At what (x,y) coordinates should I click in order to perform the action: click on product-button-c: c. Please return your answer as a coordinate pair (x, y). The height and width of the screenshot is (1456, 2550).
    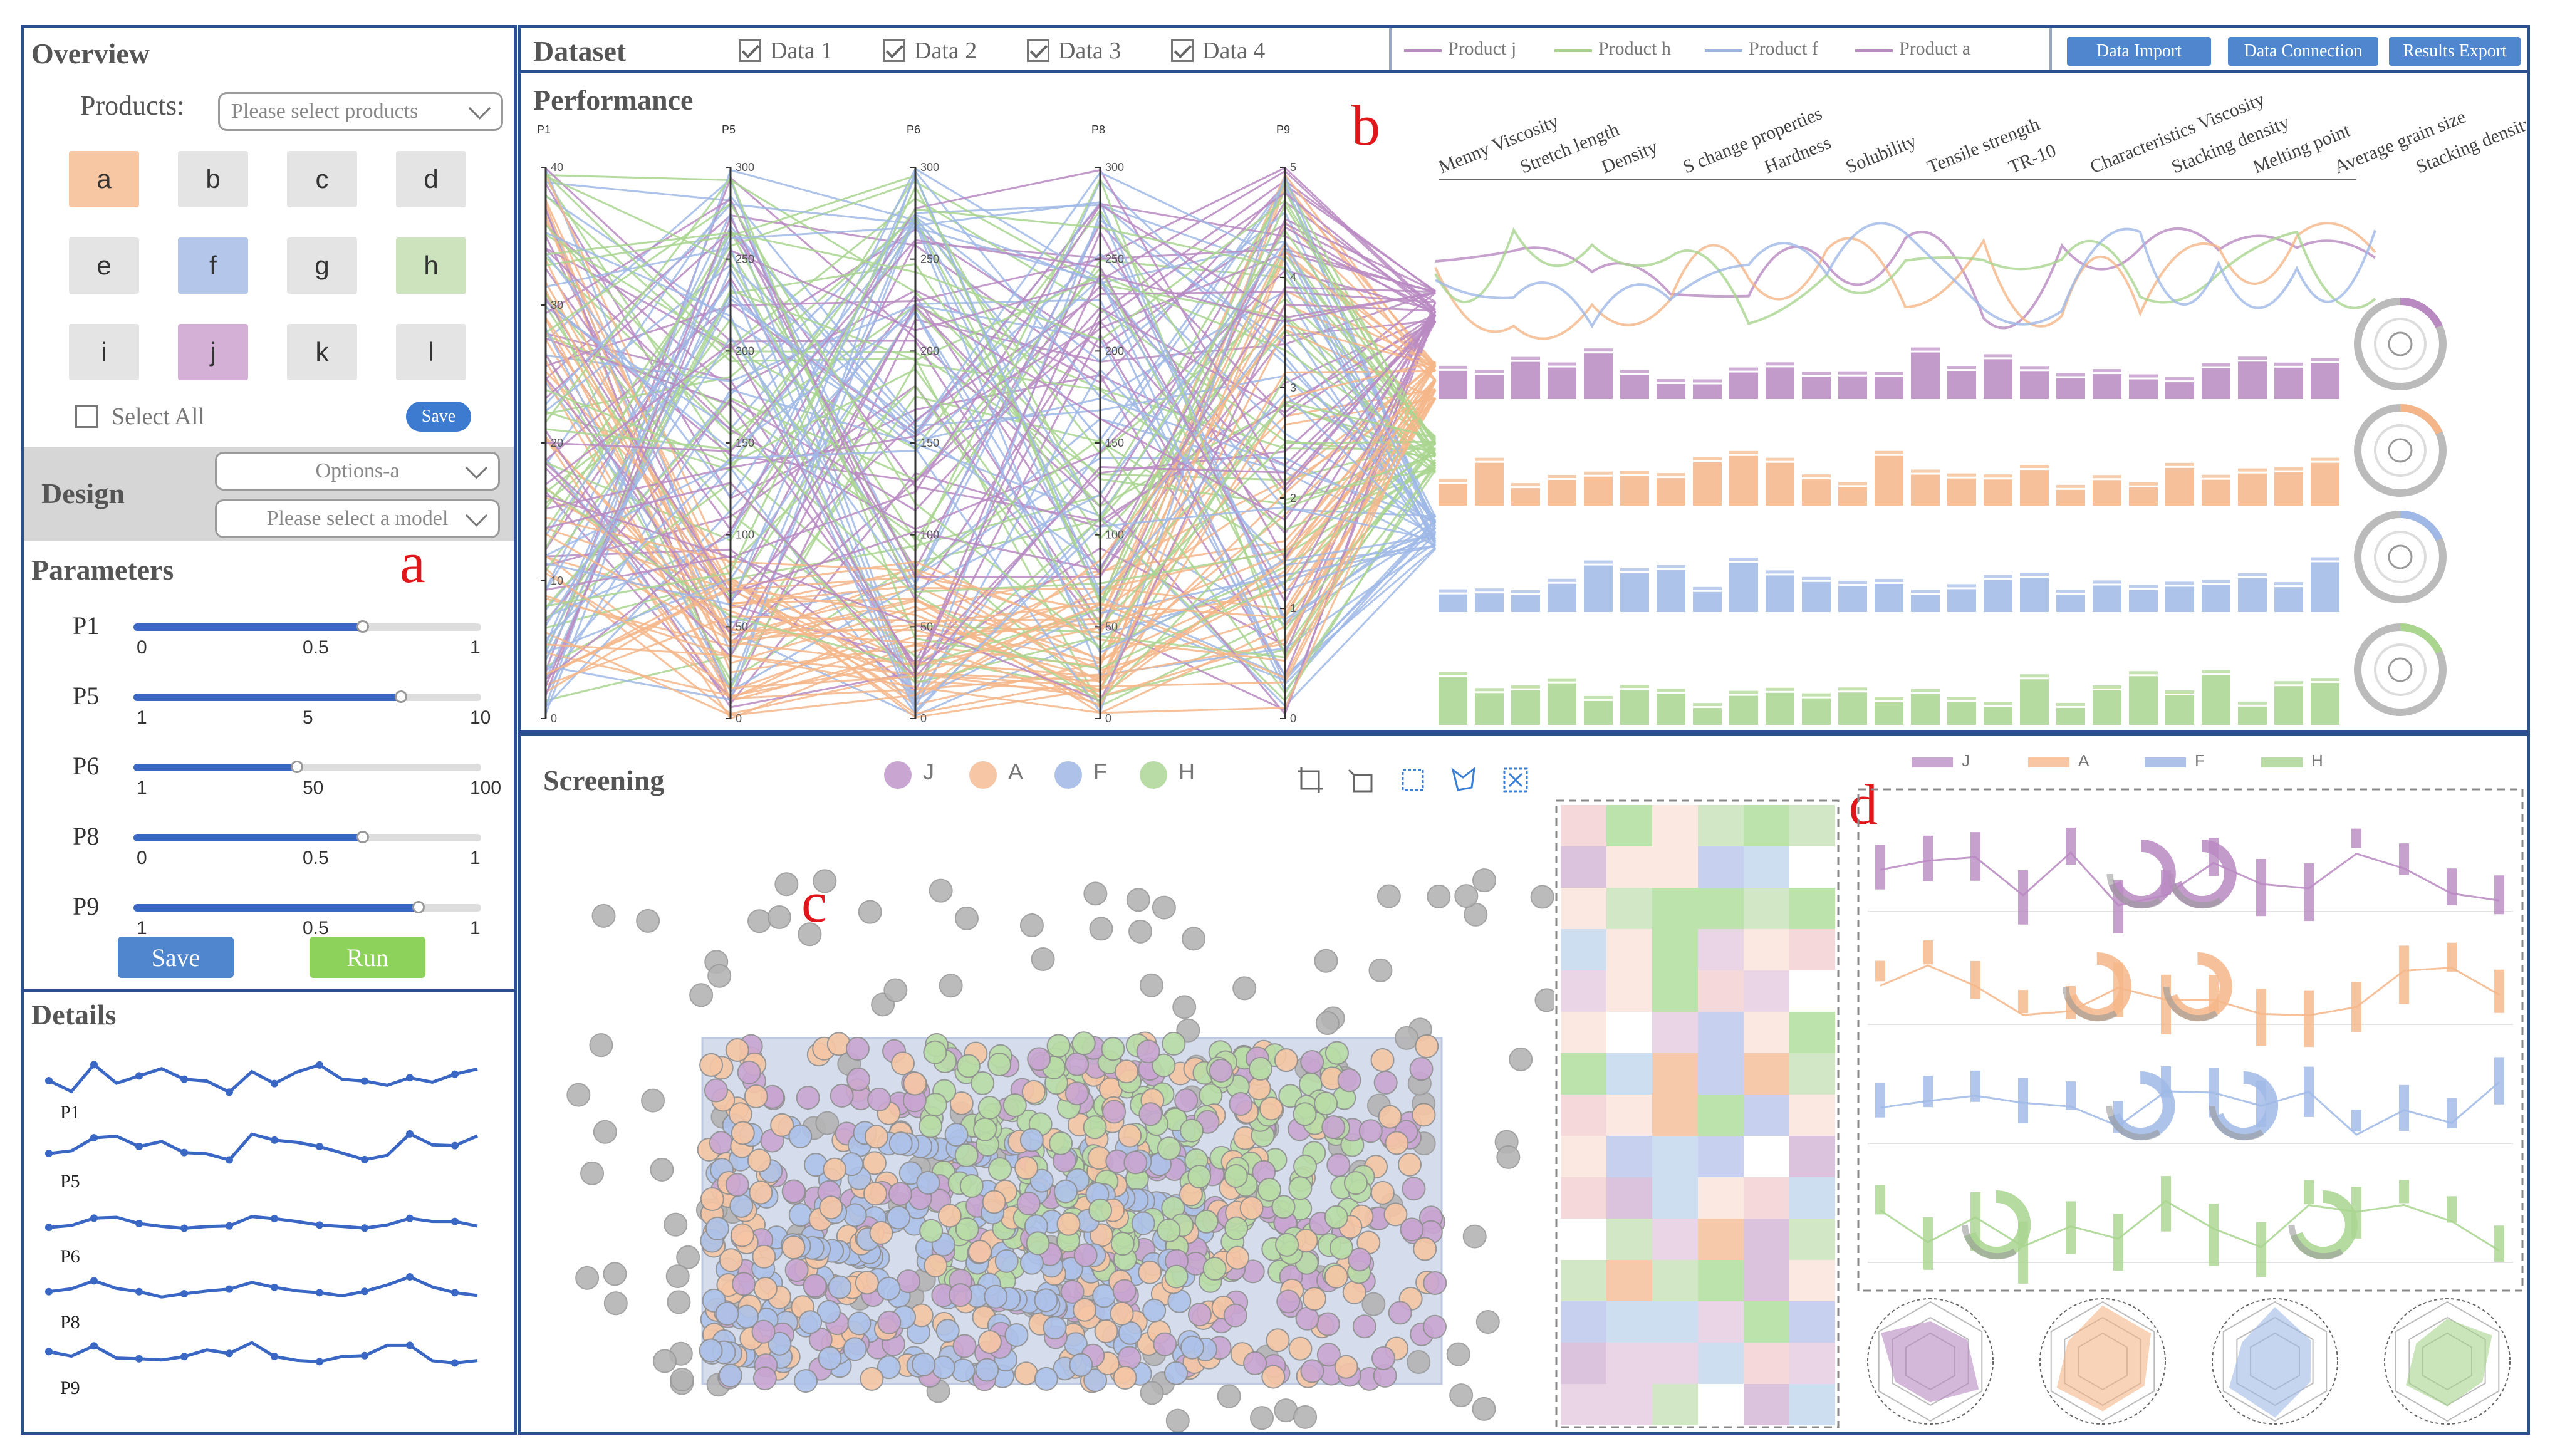
    Looking at the image, I should click on (322, 179).